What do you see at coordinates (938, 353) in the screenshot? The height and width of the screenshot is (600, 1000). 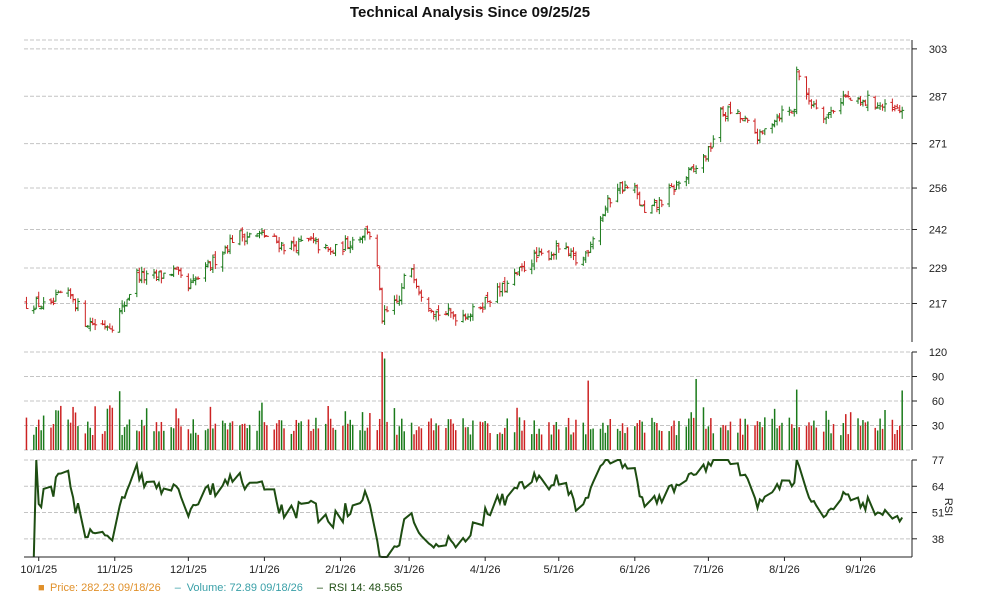 I see `volume-tick-label: 120` at bounding box center [938, 353].